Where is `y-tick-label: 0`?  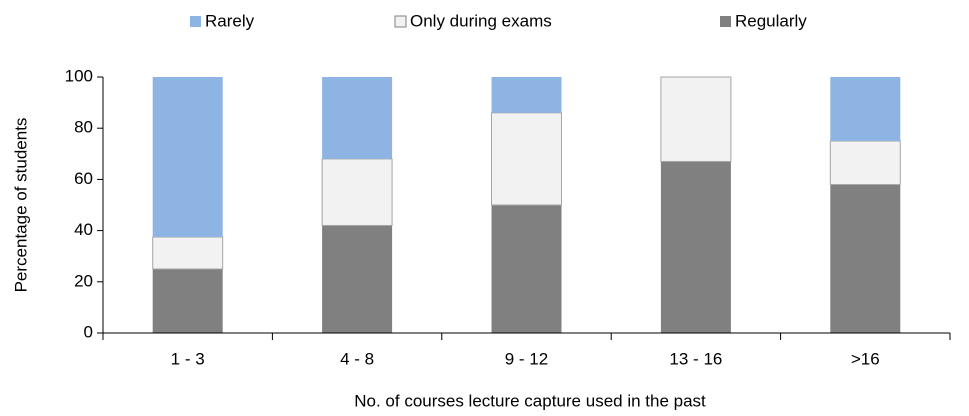
y-tick-label: 0 is located at coordinates (88, 331).